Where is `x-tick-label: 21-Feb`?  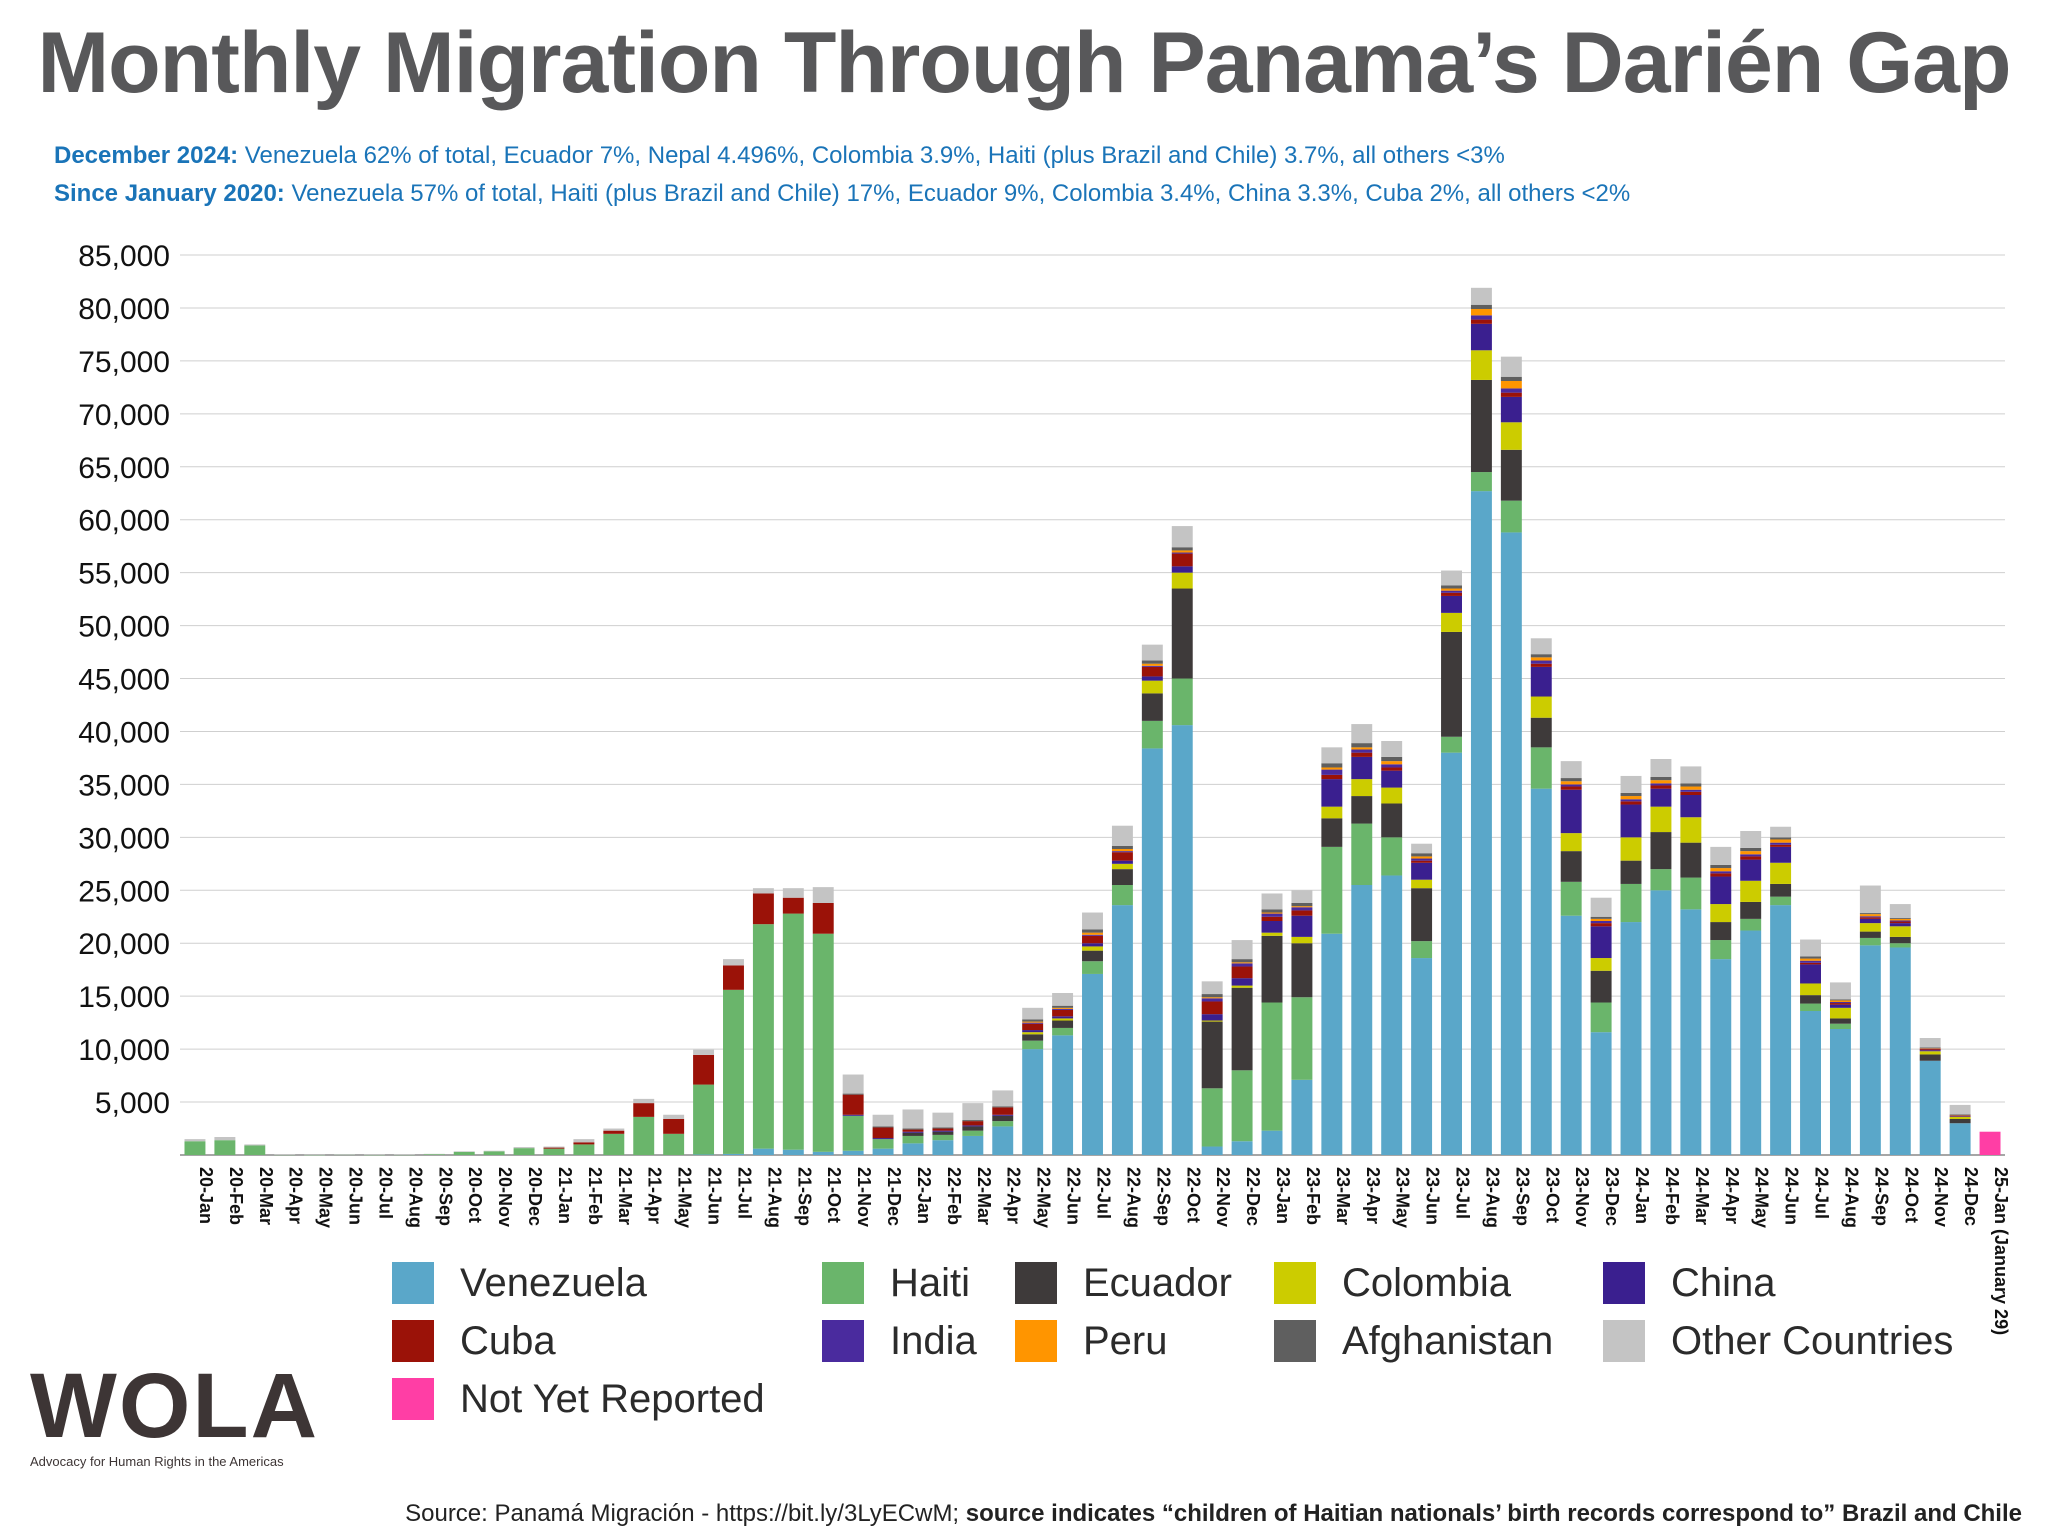
x-tick-label: 21-Feb is located at coordinates (595, 1196).